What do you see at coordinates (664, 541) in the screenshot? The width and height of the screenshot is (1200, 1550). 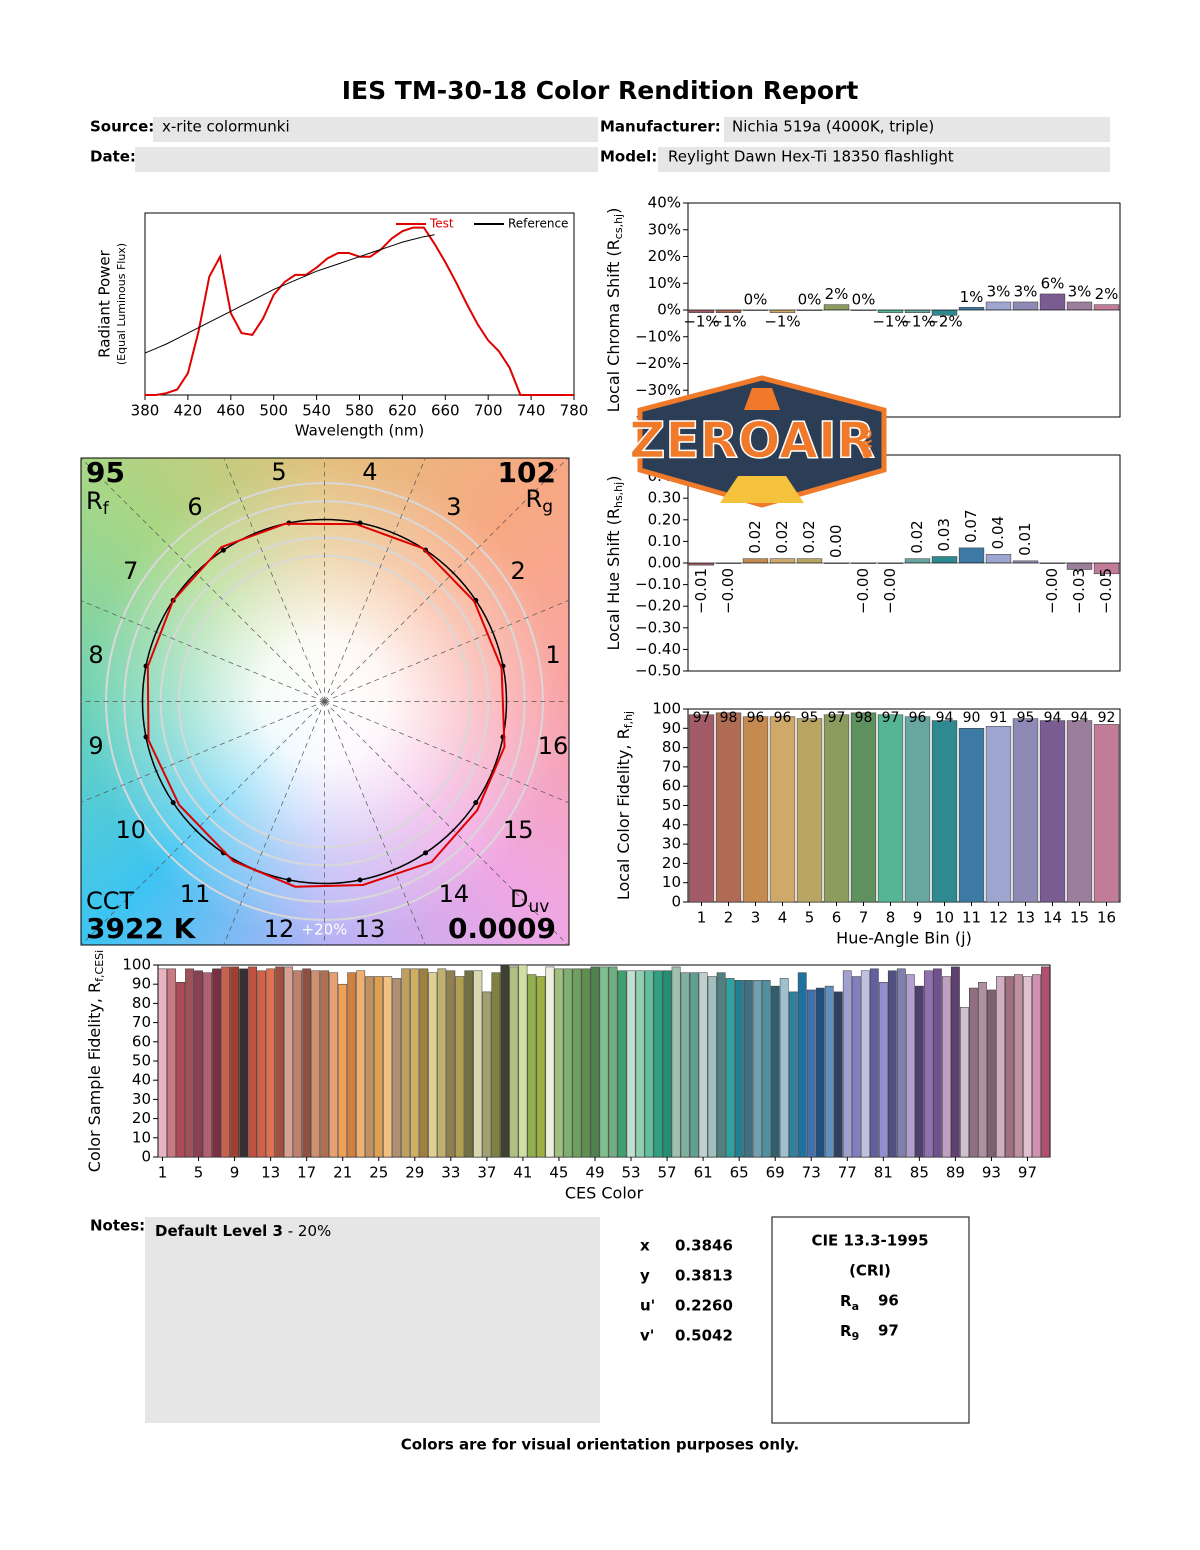 I see `y-tick-label: 0.10` at bounding box center [664, 541].